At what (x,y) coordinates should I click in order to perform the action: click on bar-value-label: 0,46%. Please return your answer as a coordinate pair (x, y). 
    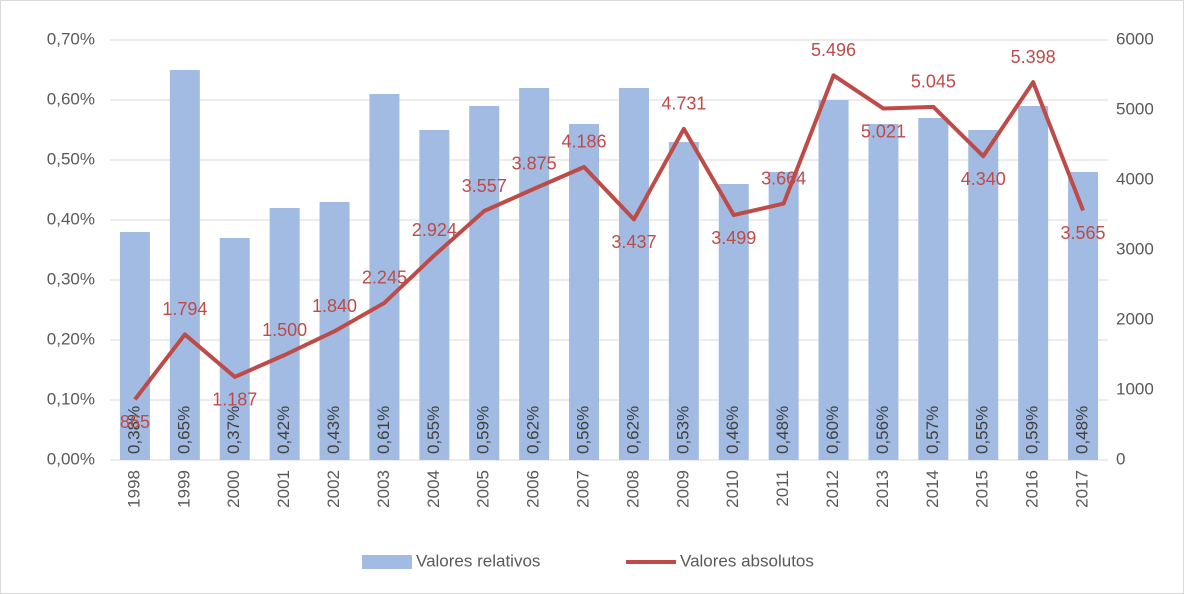
    Looking at the image, I should click on (732, 430).